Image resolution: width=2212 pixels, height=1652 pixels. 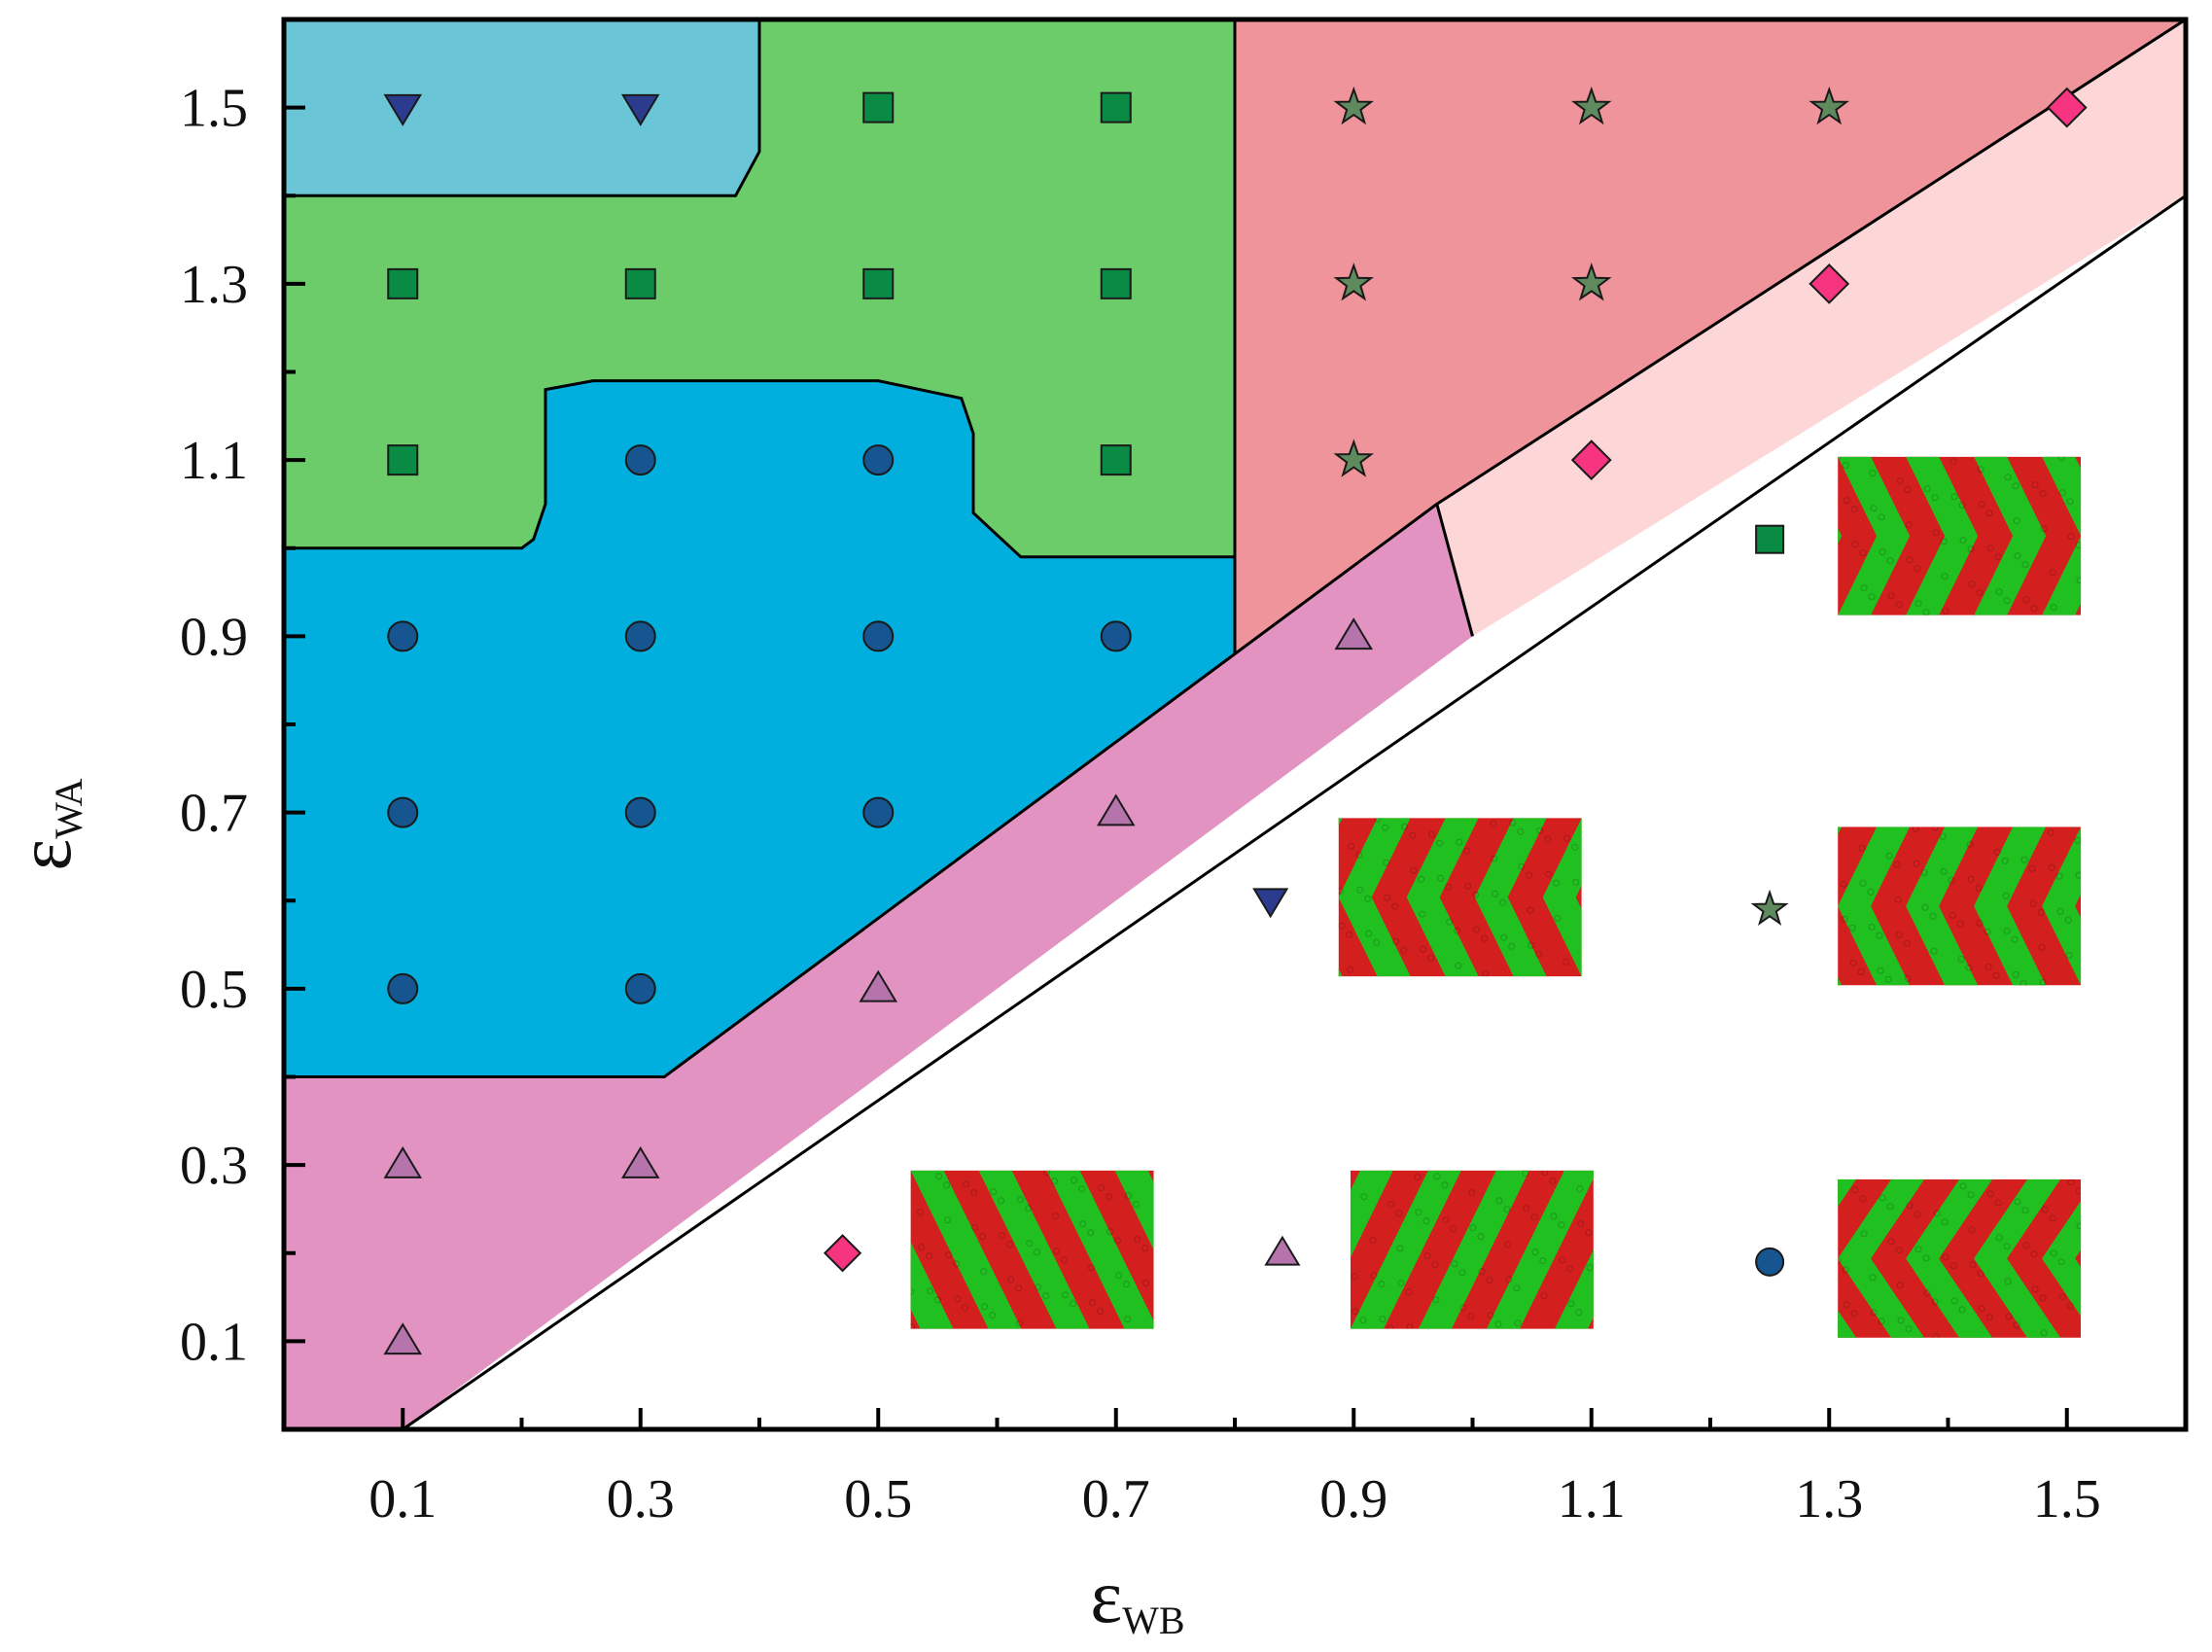 I want to click on x-axis-label: εWB, so click(x=1137, y=1598).